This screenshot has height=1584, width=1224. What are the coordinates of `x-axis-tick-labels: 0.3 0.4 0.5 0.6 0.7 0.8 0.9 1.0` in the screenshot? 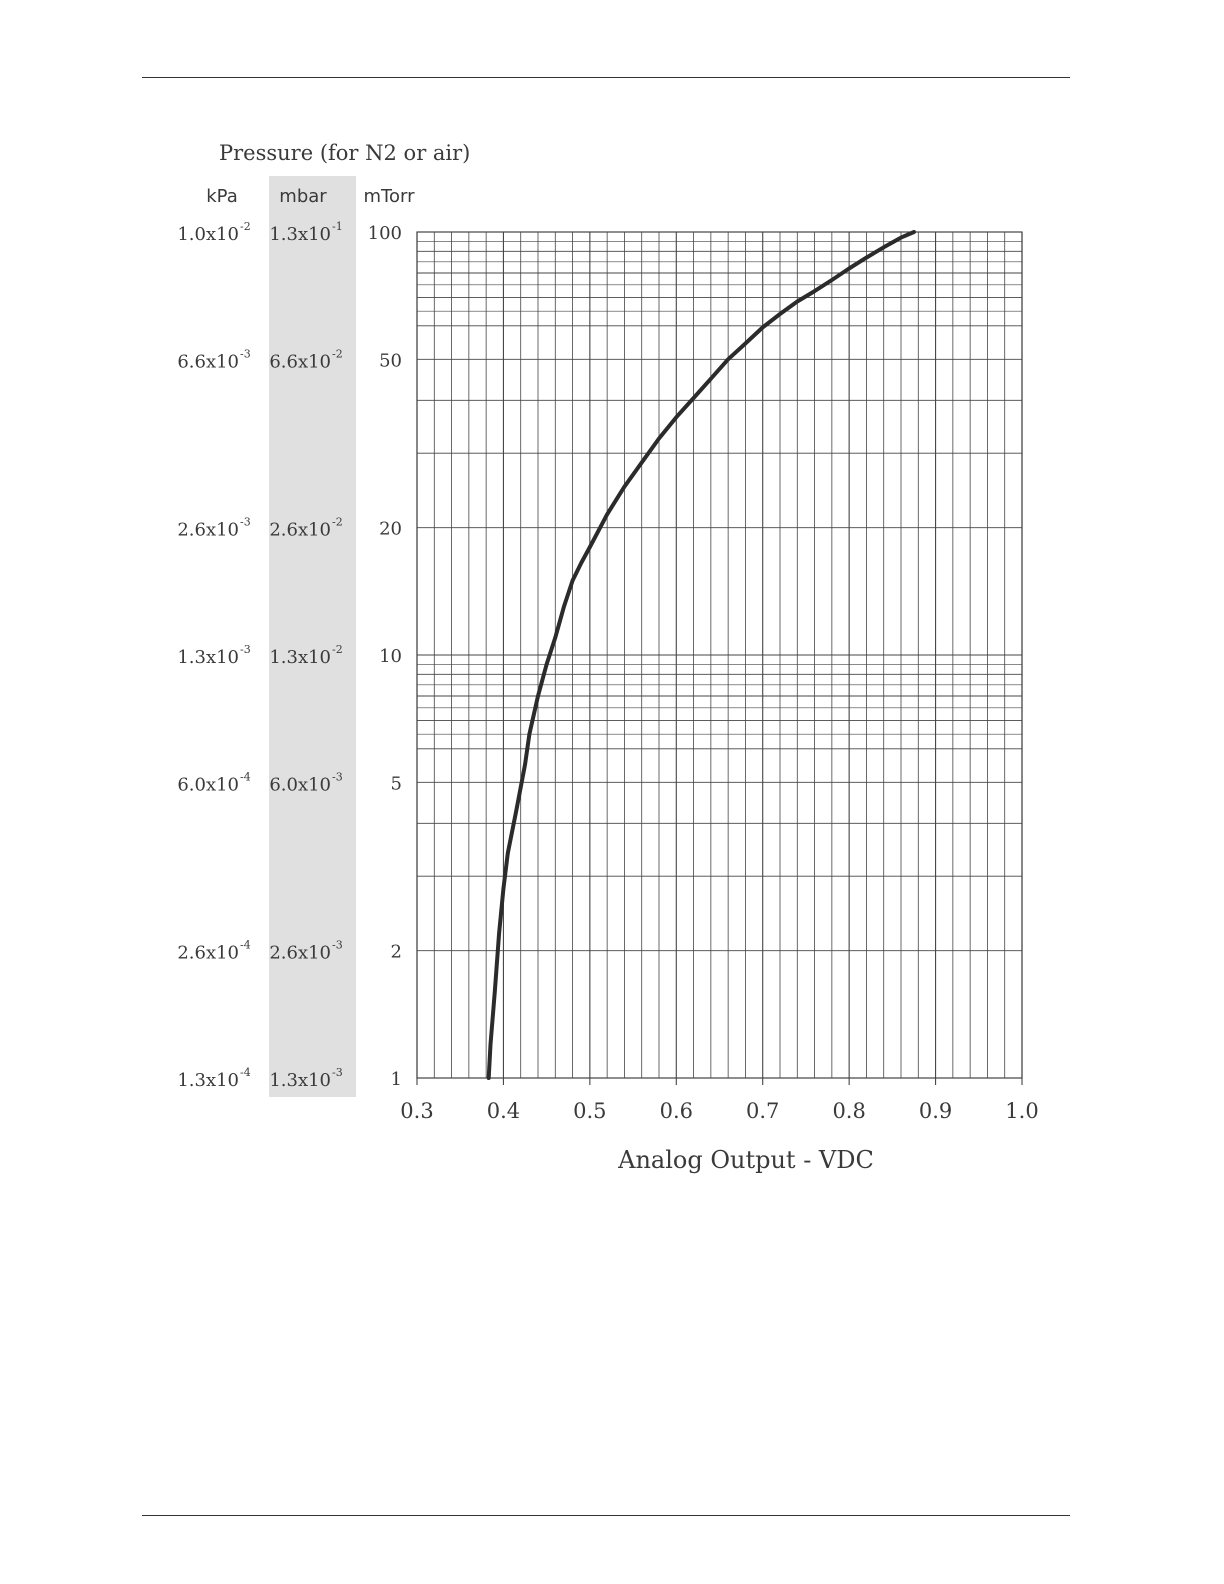 It's located at (719, 1111).